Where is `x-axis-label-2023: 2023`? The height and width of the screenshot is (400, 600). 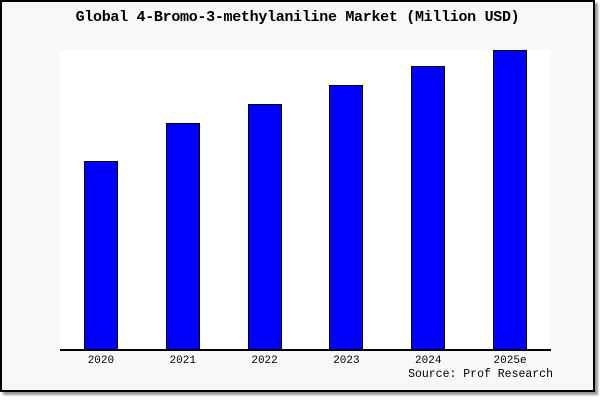 x-axis-label-2023: 2023 is located at coordinates (346, 361).